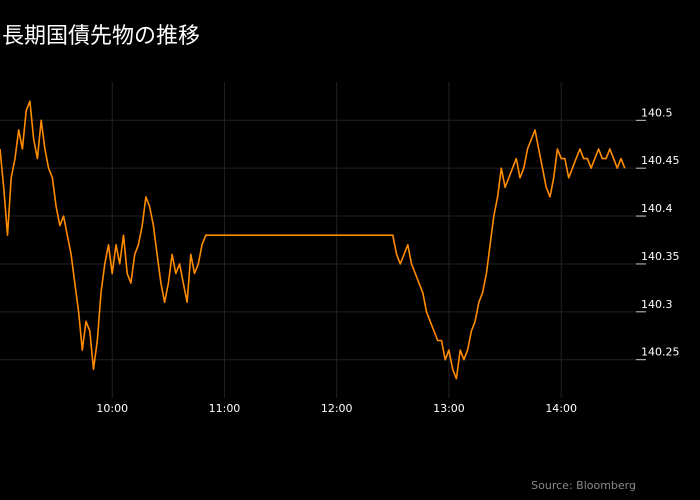 The width and height of the screenshot is (700, 500). I want to click on x-tick-label: 13:00, so click(449, 408).